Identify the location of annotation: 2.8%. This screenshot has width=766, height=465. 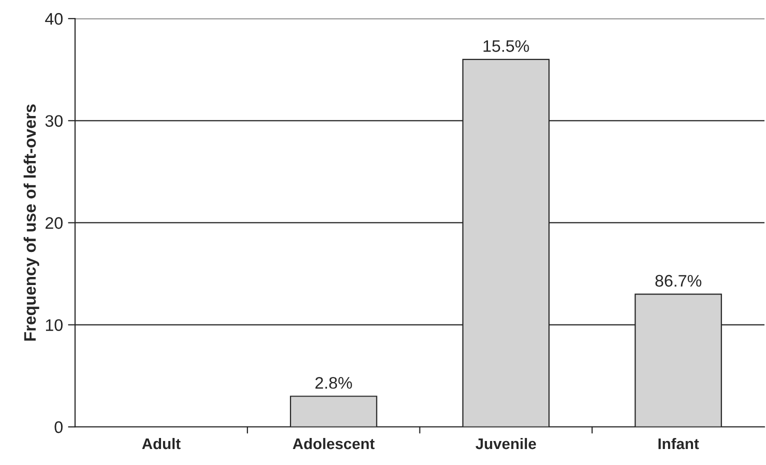
(333, 382).